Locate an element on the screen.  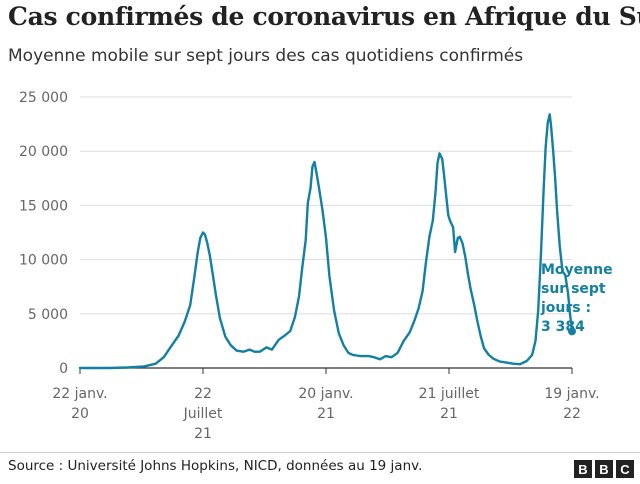
y-tick-label-0: 0 is located at coordinates (63, 369).